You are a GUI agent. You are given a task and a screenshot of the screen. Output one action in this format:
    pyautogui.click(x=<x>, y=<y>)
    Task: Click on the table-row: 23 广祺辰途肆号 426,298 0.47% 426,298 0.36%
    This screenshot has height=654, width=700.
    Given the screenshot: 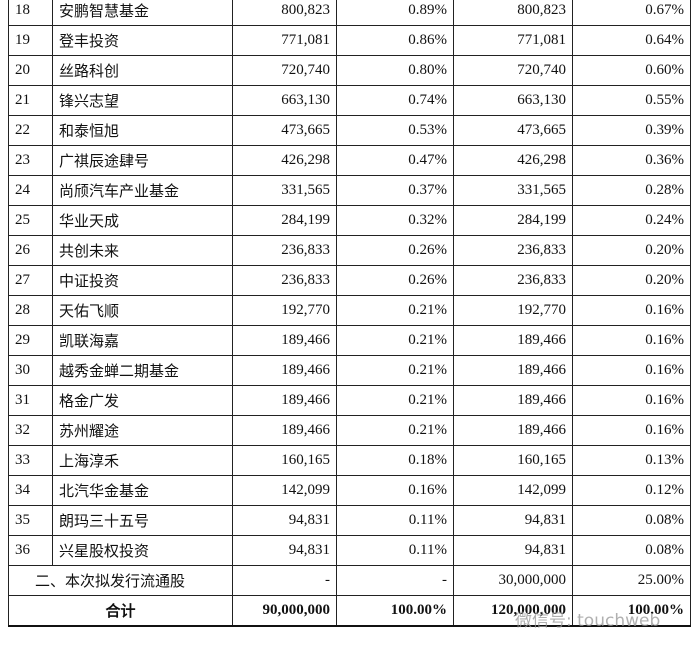 What is the action you would take?
    pyautogui.click(x=349, y=160)
    